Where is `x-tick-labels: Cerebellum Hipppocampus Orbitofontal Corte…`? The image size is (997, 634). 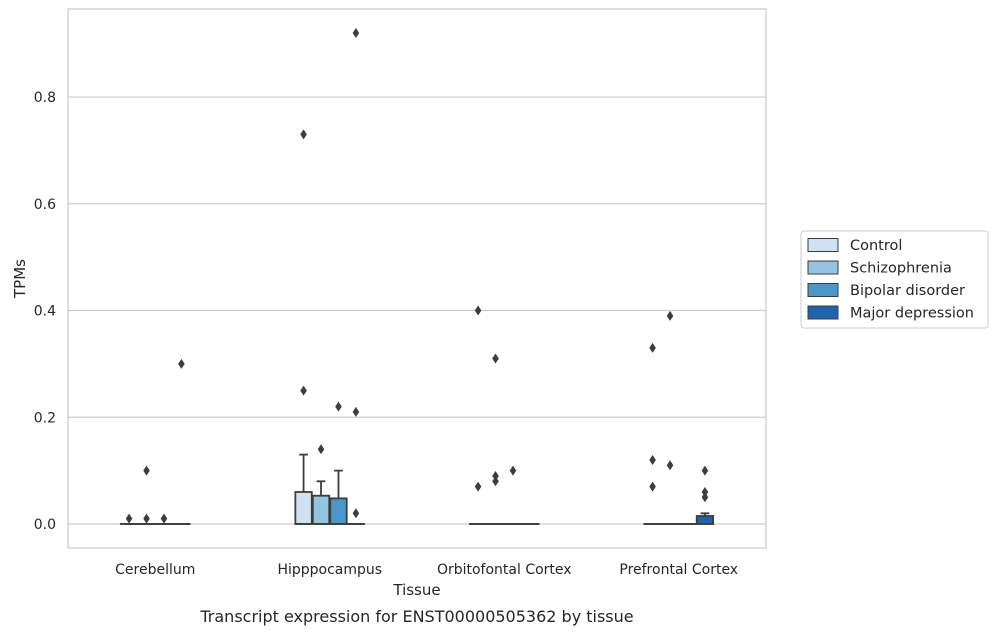 x-tick-labels: Cerebellum Hipppocampus Orbitofontal Corte… is located at coordinates (426, 570).